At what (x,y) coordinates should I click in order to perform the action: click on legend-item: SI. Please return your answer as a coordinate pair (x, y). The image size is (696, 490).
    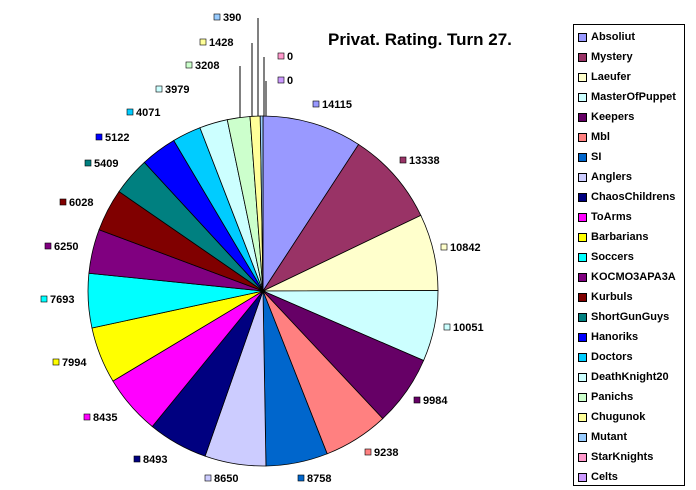
    Looking at the image, I should click on (589, 157).